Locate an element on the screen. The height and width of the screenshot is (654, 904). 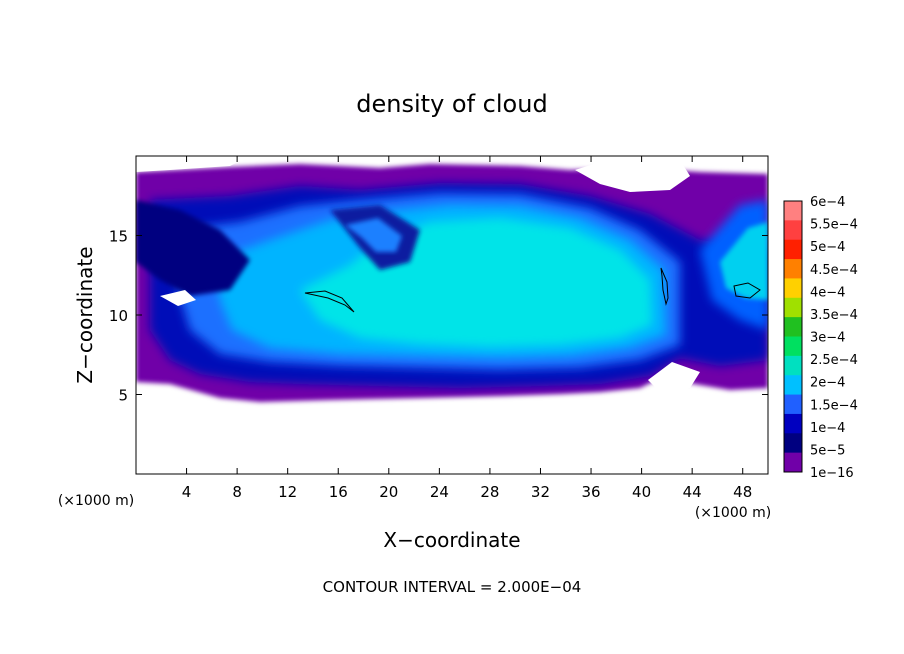
x-tick-label: 28 is located at coordinates (489, 492).